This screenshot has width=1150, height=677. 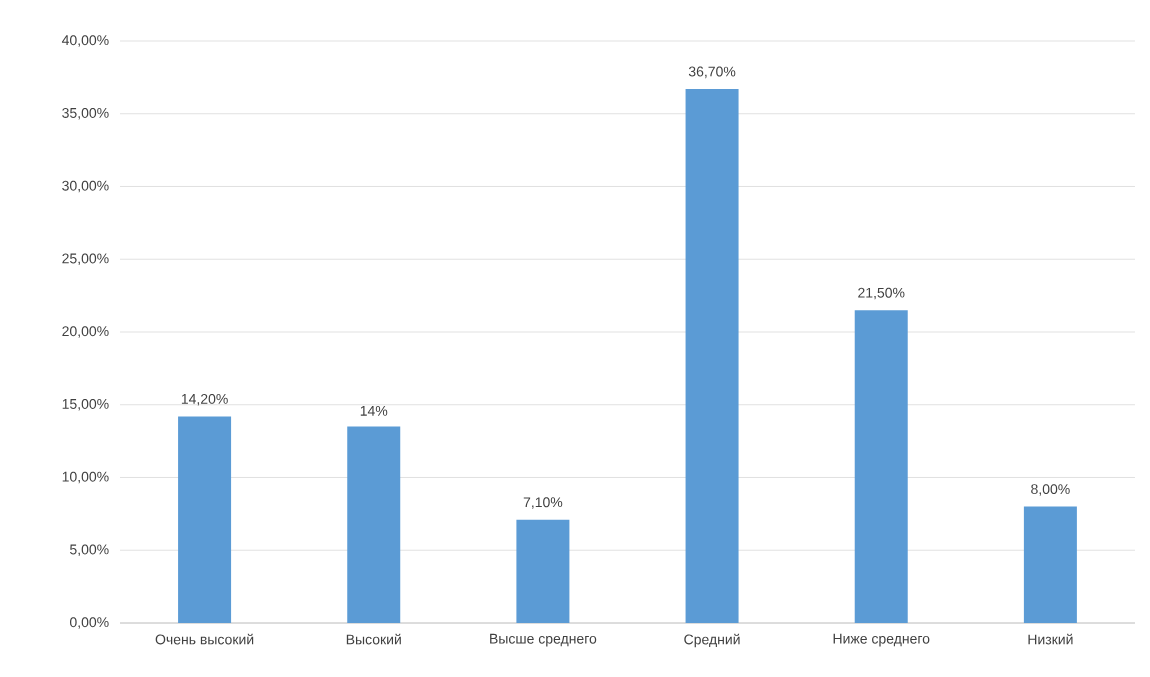 I want to click on y-tick-label: 0,00%, so click(x=89, y=623).